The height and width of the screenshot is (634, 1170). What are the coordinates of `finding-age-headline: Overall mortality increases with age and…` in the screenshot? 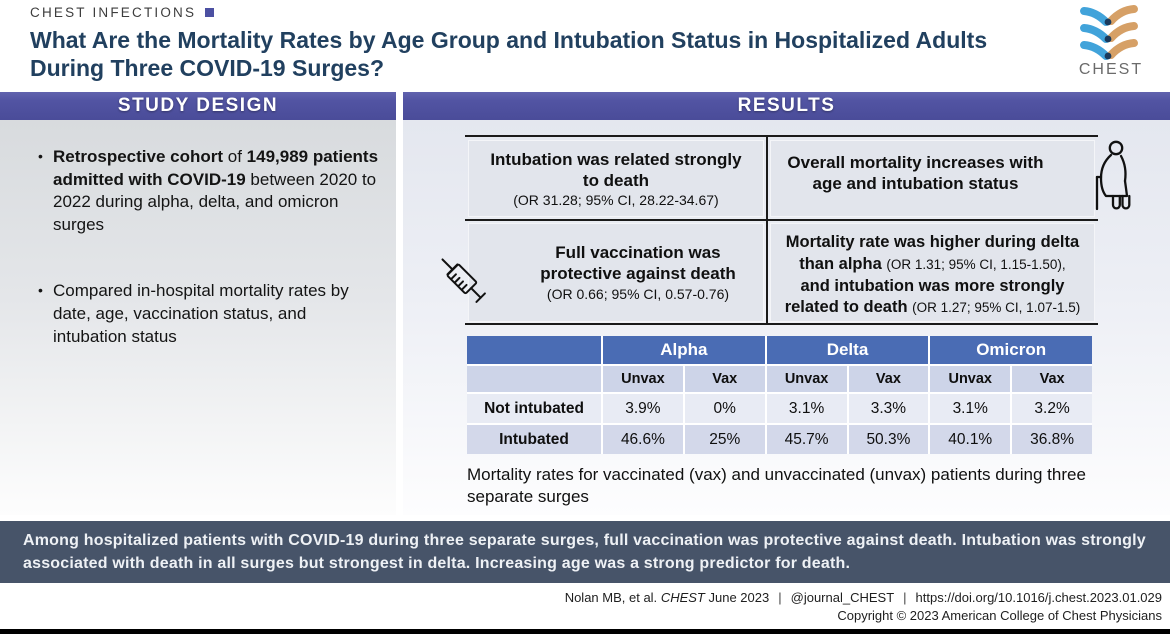 It's located at (915, 173).